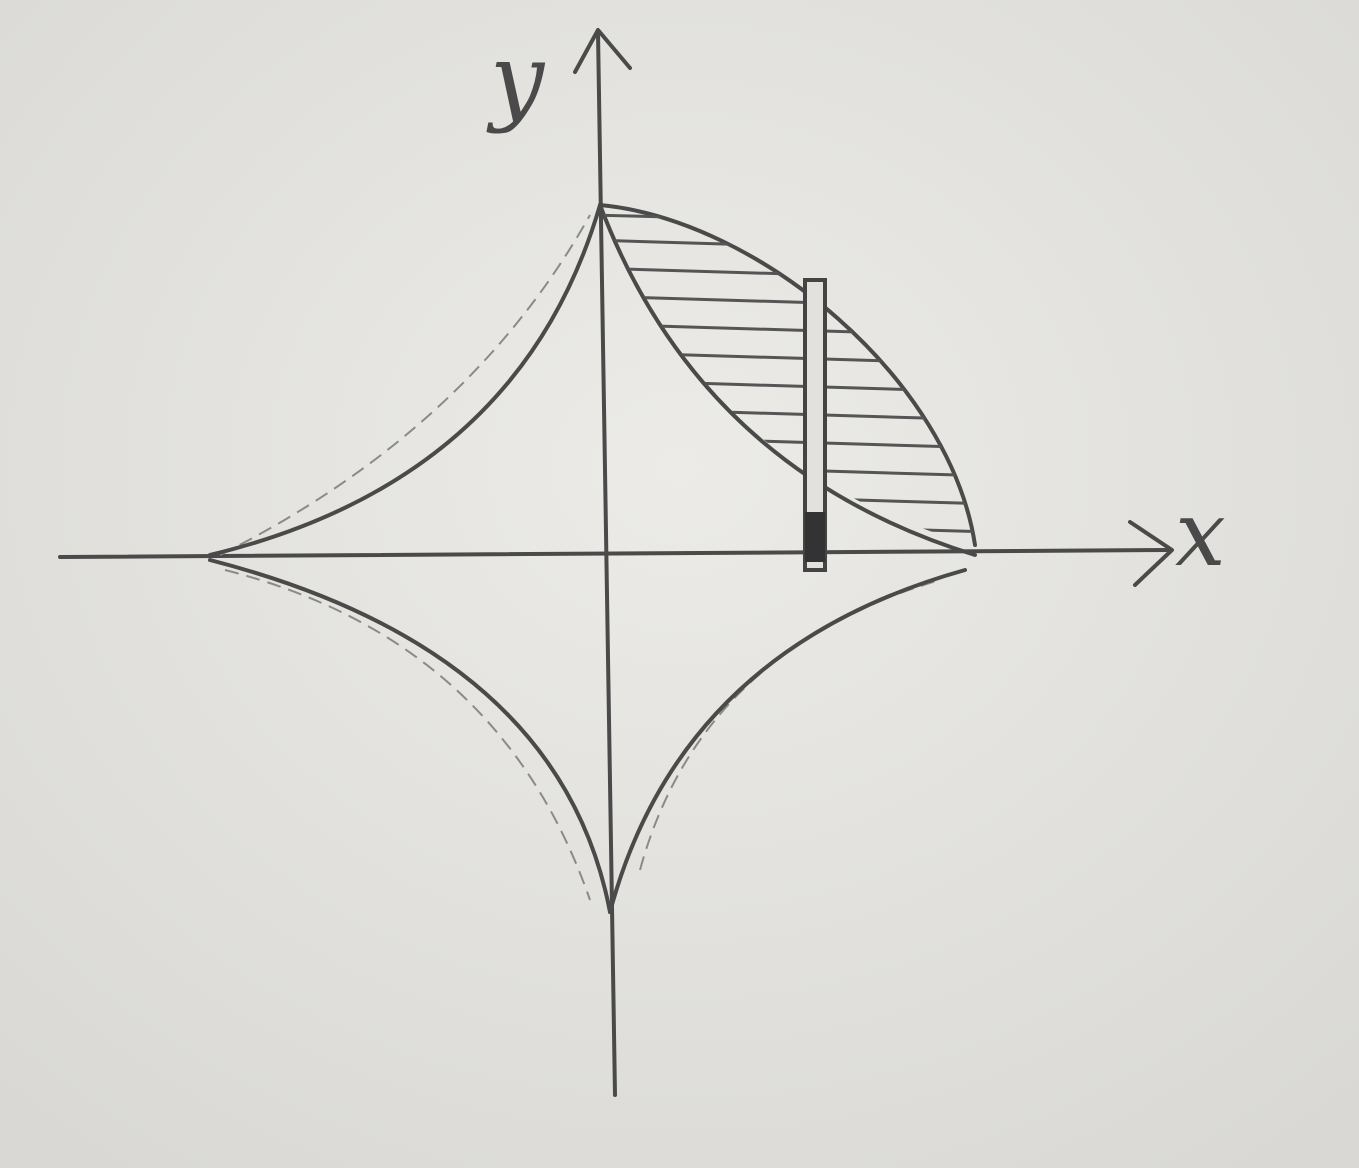 This screenshot has width=1359, height=1168. Describe the element at coordinates (815, 425) in the screenshot. I see `strip` at that location.